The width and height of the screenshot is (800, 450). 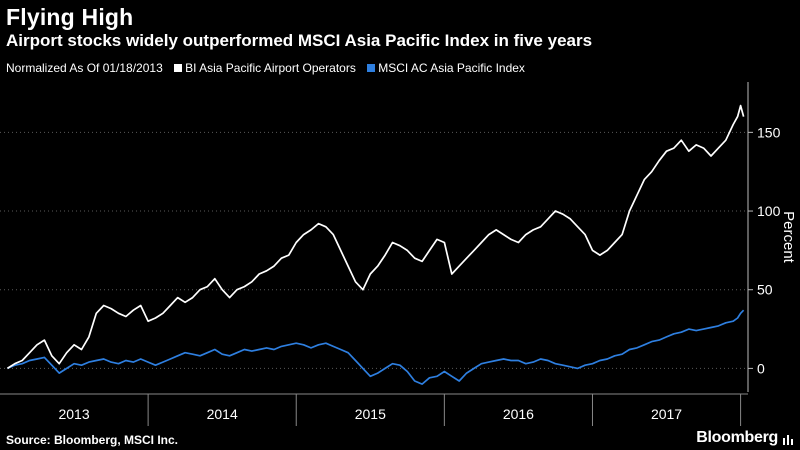 What do you see at coordinates (518, 414) in the screenshot?
I see `x-tick-label-2016: 2016` at bounding box center [518, 414].